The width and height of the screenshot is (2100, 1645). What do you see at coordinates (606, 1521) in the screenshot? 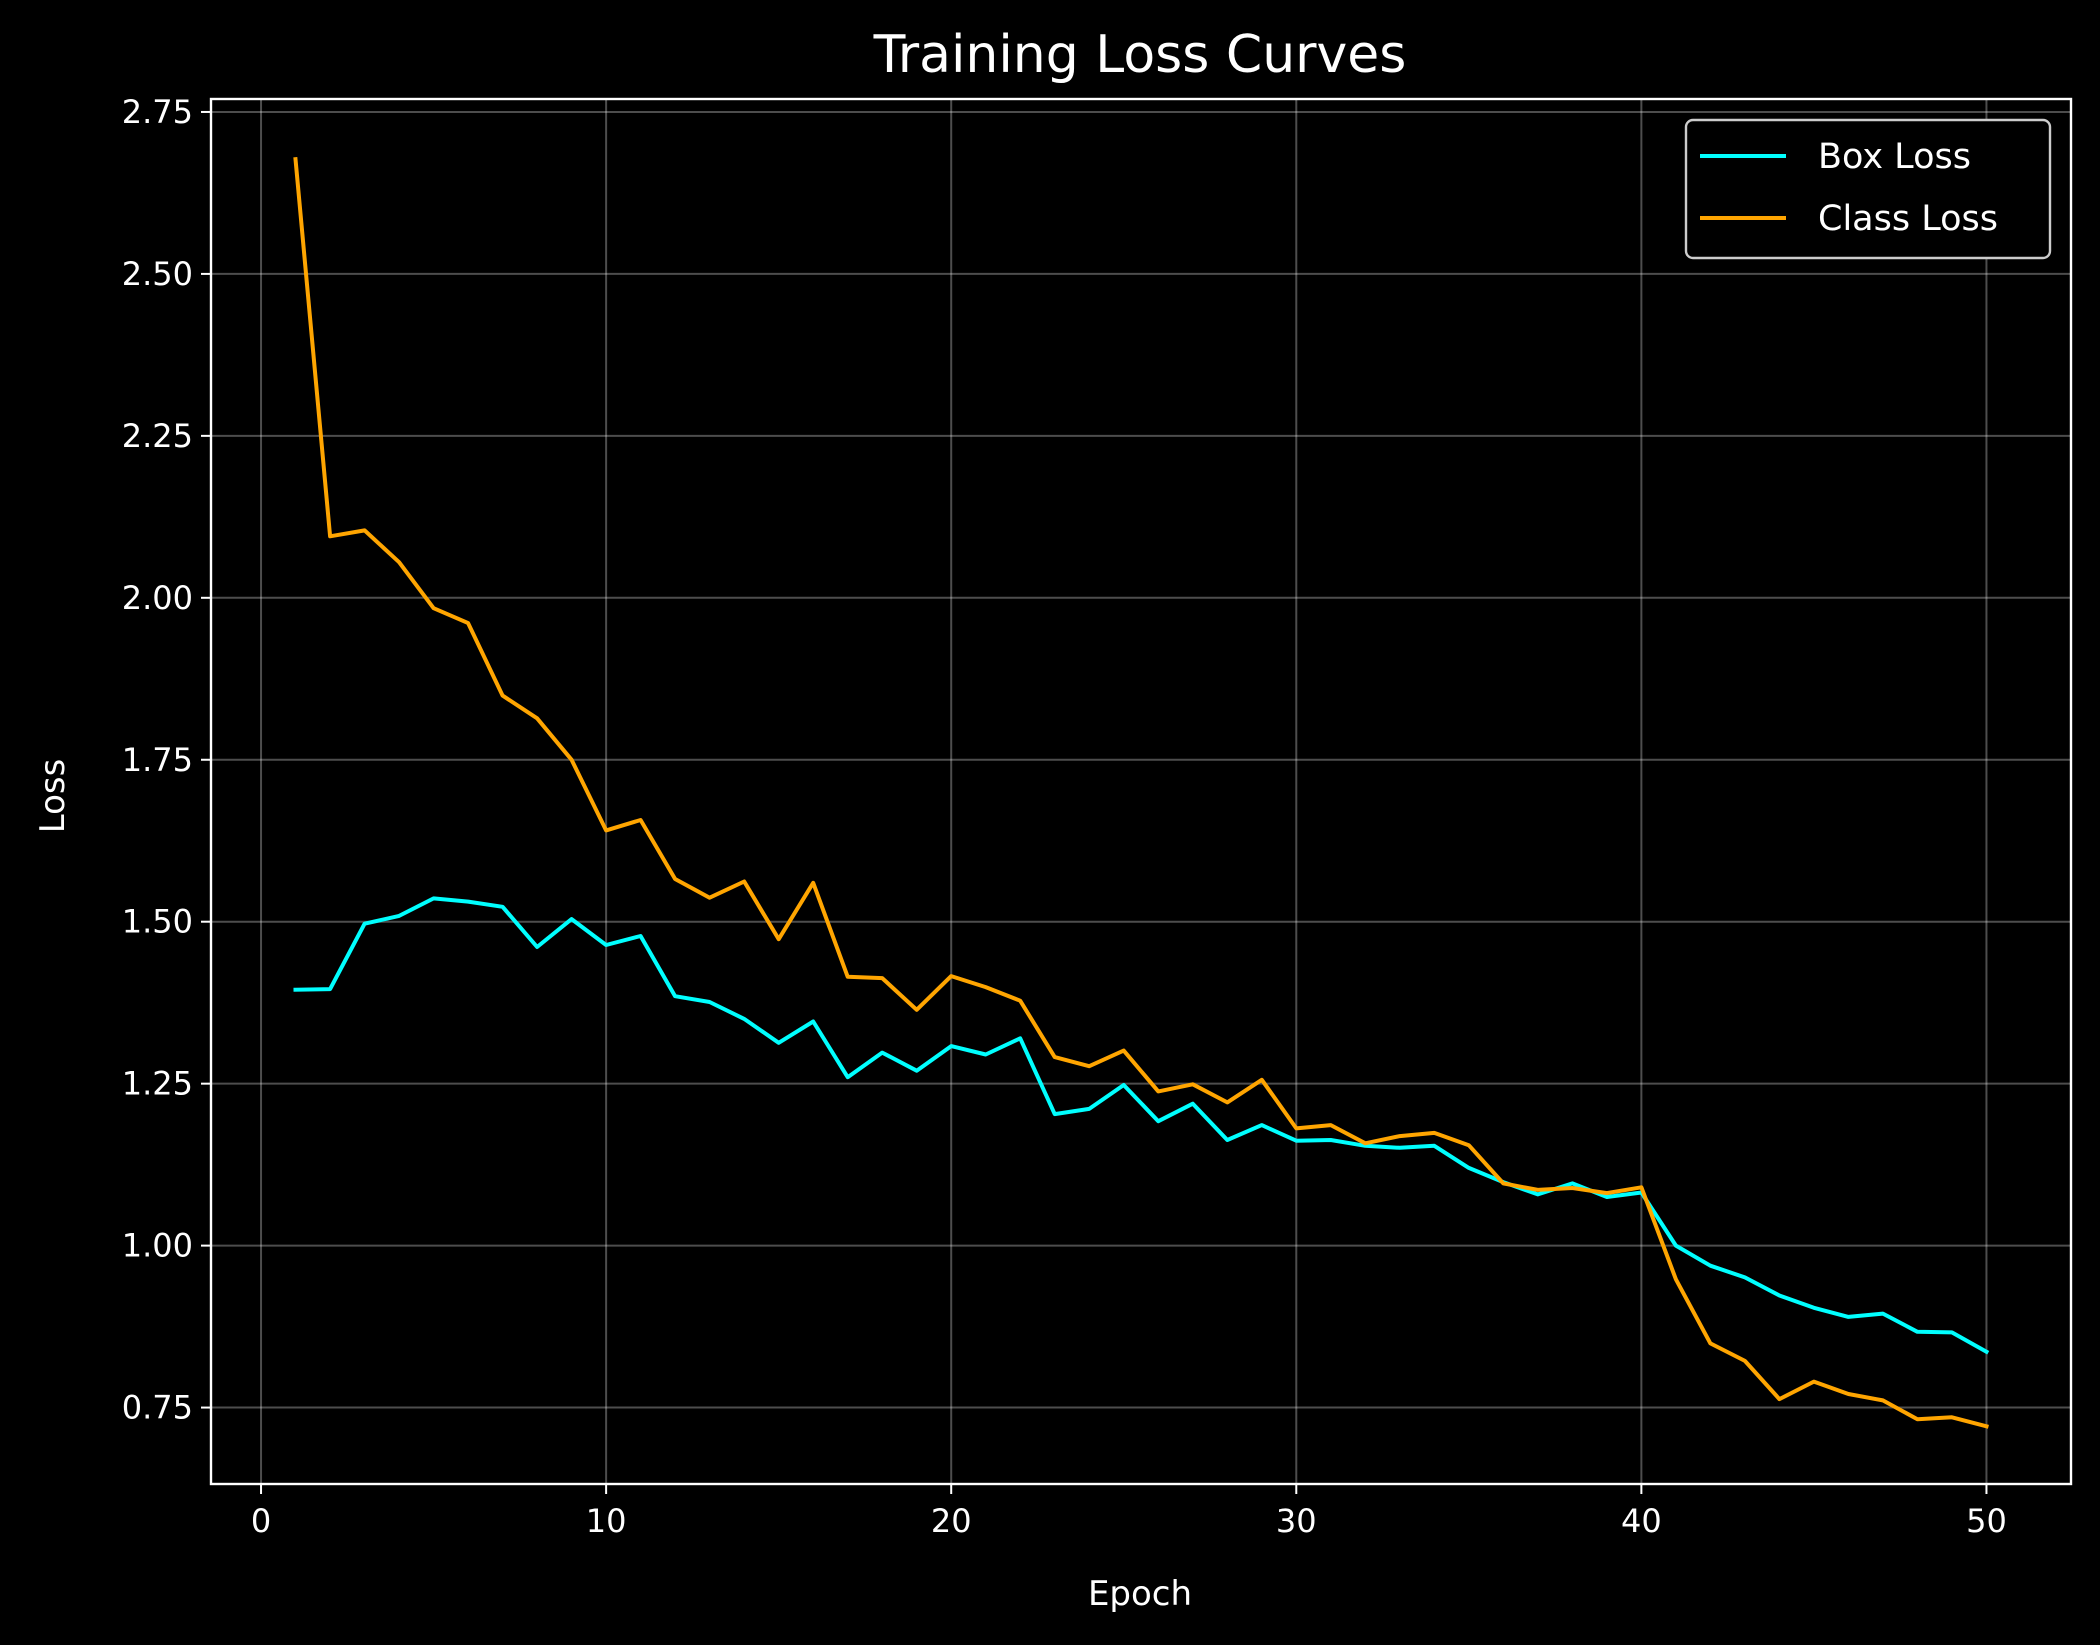
I see `x-tick-label: 10` at bounding box center [606, 1521].